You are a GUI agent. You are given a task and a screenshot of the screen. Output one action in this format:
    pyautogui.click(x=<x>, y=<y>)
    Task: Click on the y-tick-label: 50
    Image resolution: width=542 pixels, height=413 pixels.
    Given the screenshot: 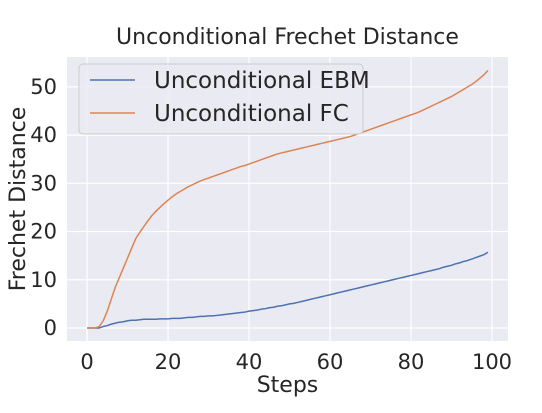 What is the action you would take?
    pyautogui.click(x=43, y=87)
    